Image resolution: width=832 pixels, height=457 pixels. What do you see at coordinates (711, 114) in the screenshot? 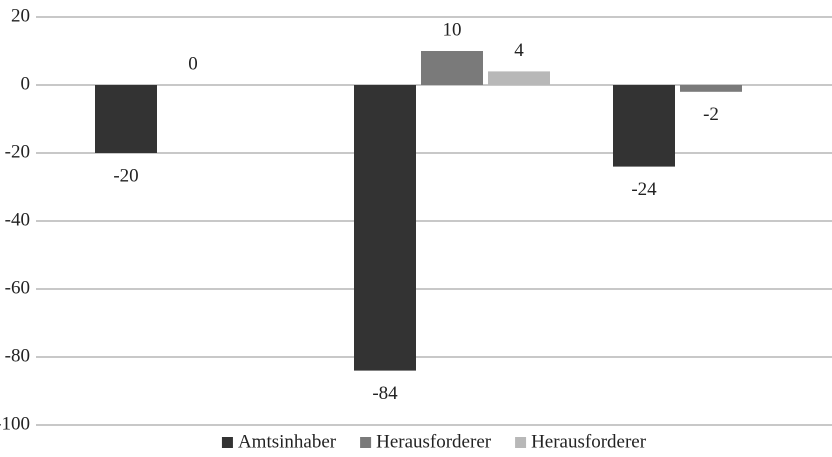
I see `data-label: -2` at bounding box center [711, 114].